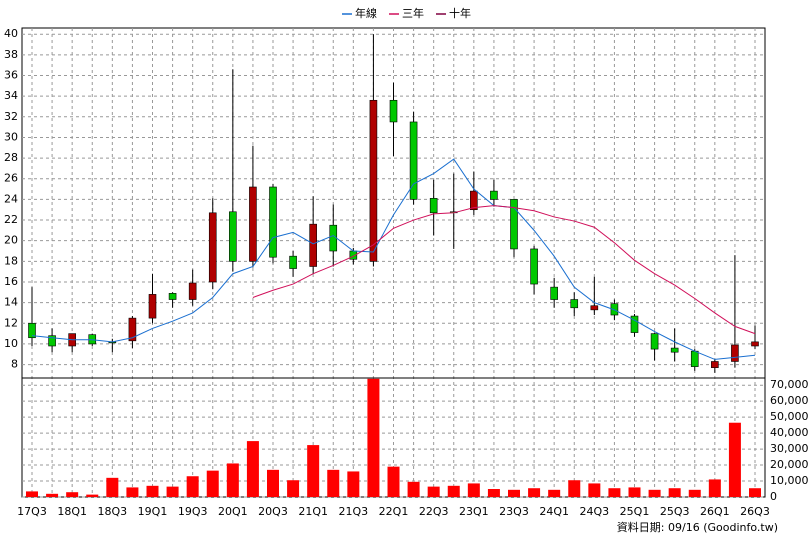 This screenshot has height=540, width=808. What do you see at coordinates (113, 511) in the screenshot?
I see `x-tick-label: 18Q3` at bounding box center [113, 511].